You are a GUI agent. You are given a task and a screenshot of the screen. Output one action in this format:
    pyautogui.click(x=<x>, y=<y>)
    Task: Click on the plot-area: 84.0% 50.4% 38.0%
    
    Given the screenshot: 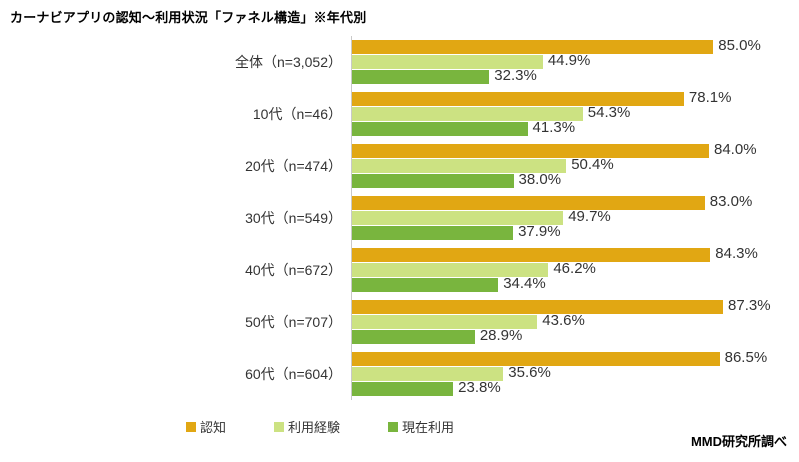 What is the action you would take?
    pyautogui.click(x=564, y=166)
    